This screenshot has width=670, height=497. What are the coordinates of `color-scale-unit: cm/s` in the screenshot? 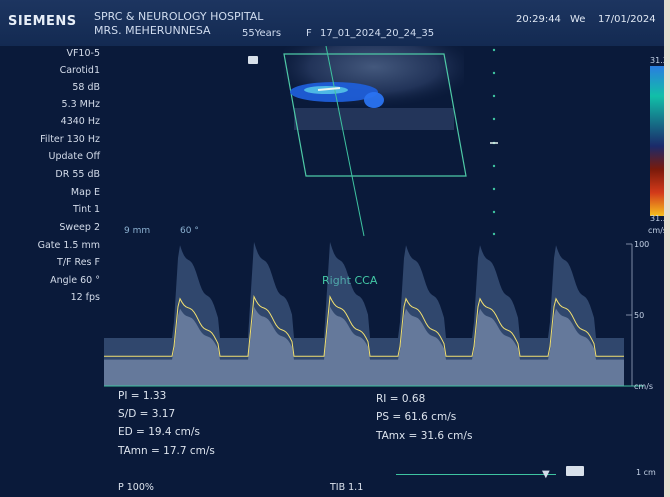 It's located at (658, 230).